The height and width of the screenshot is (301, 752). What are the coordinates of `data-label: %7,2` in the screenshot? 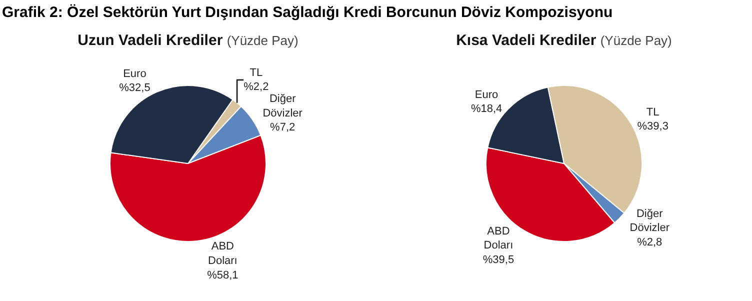 It's located at (283, 128).